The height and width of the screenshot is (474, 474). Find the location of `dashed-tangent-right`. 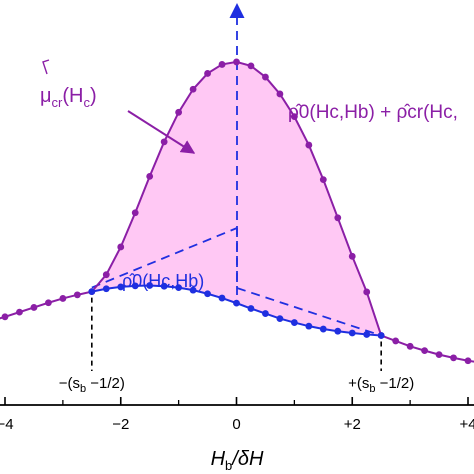

dashed-tangent-right is located at coordinates (309, 312).